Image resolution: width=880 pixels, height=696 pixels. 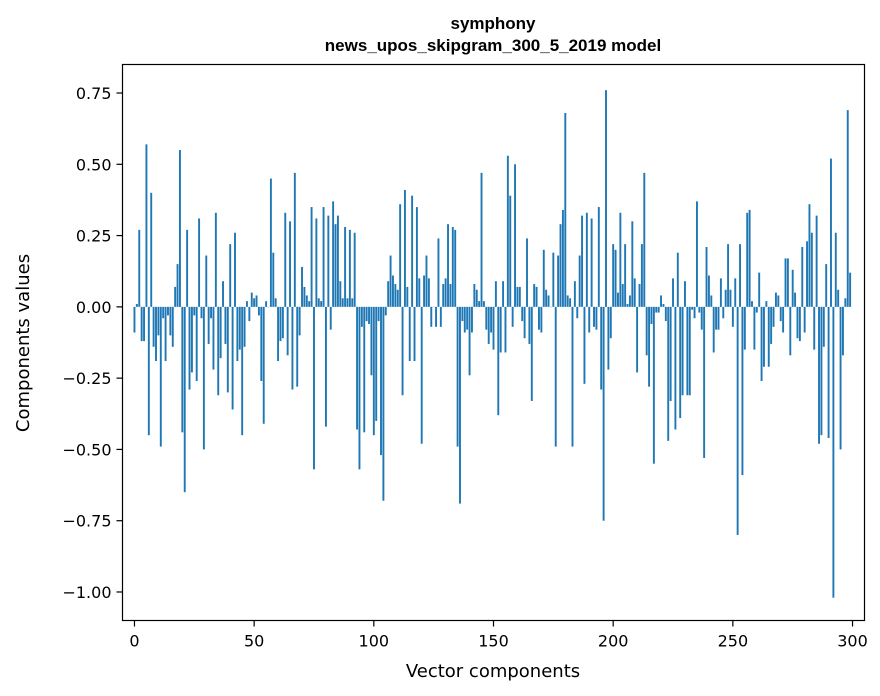 I want to click on x-axis: 0 50 100 150 200 250 300, so click(x=498, y=635).